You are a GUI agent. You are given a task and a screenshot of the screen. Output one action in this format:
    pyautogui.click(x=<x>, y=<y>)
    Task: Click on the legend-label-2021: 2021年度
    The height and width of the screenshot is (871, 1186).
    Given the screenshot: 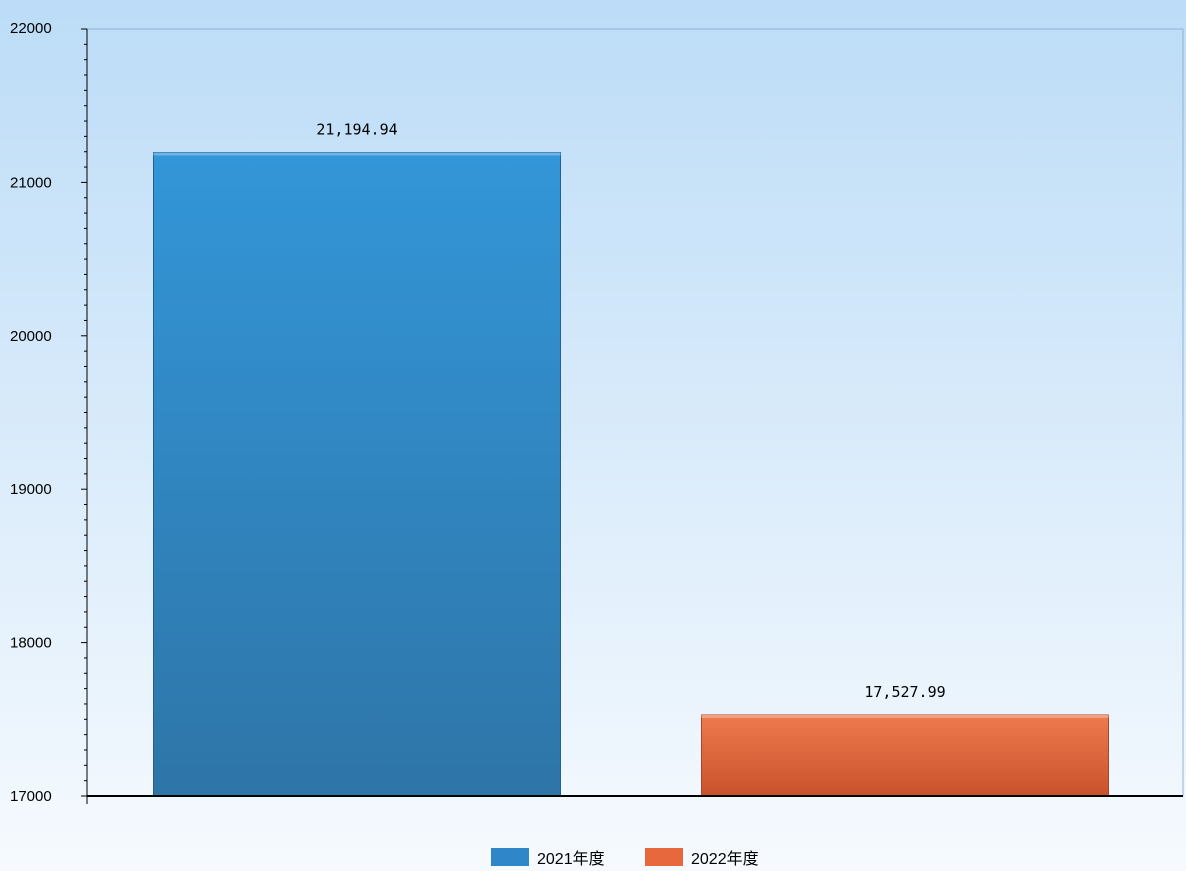 What is the action you would take?
    pyautogui.click(x=571, y=859)
    